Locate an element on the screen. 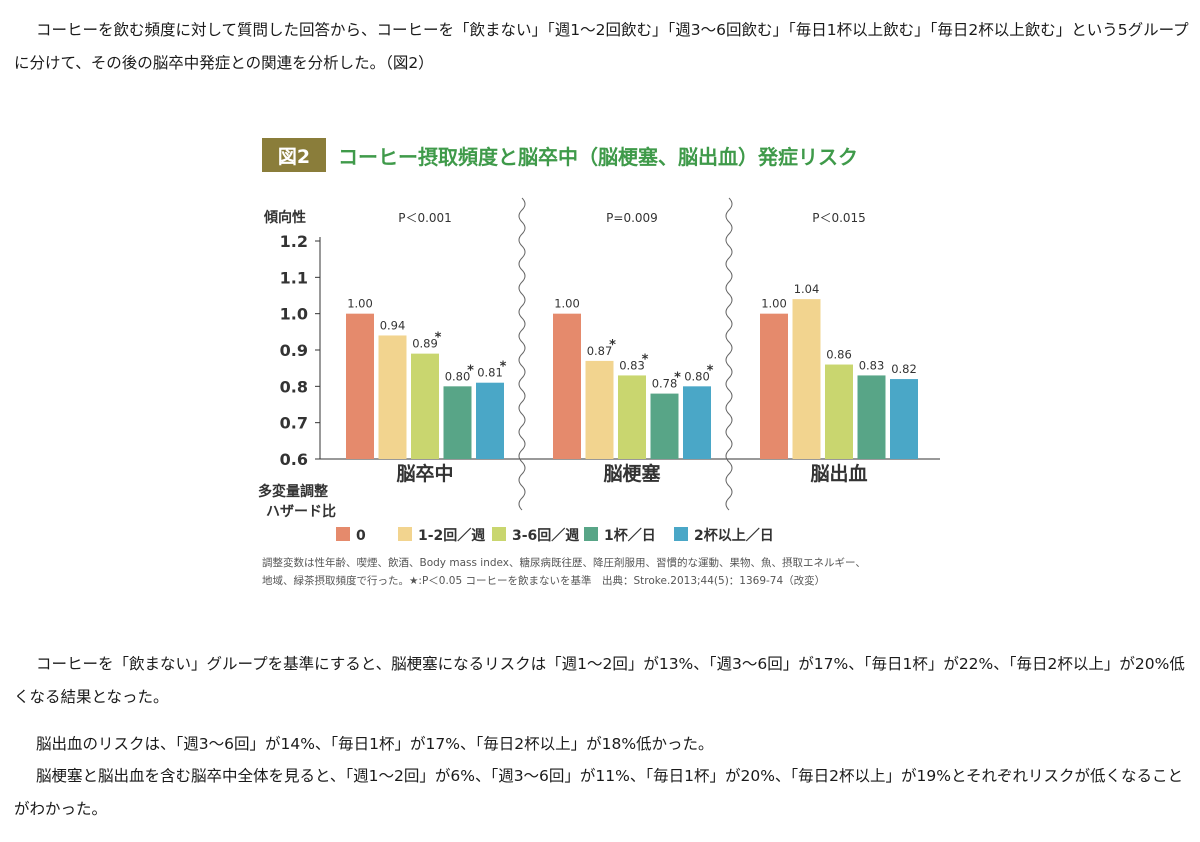 The image size is (1200, 842). legend-label: 0 is located at coordinates (361, 536).